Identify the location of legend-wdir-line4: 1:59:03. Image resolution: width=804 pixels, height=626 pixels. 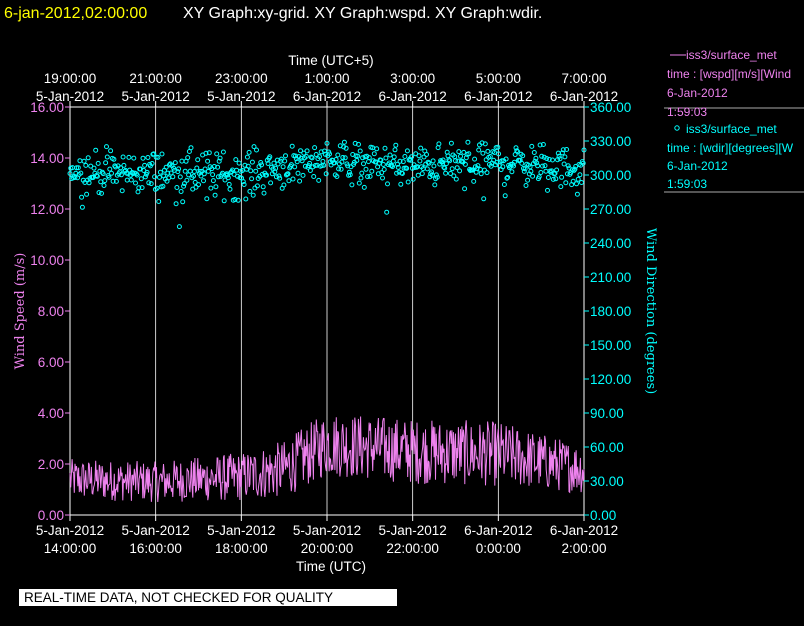
(687, 184).